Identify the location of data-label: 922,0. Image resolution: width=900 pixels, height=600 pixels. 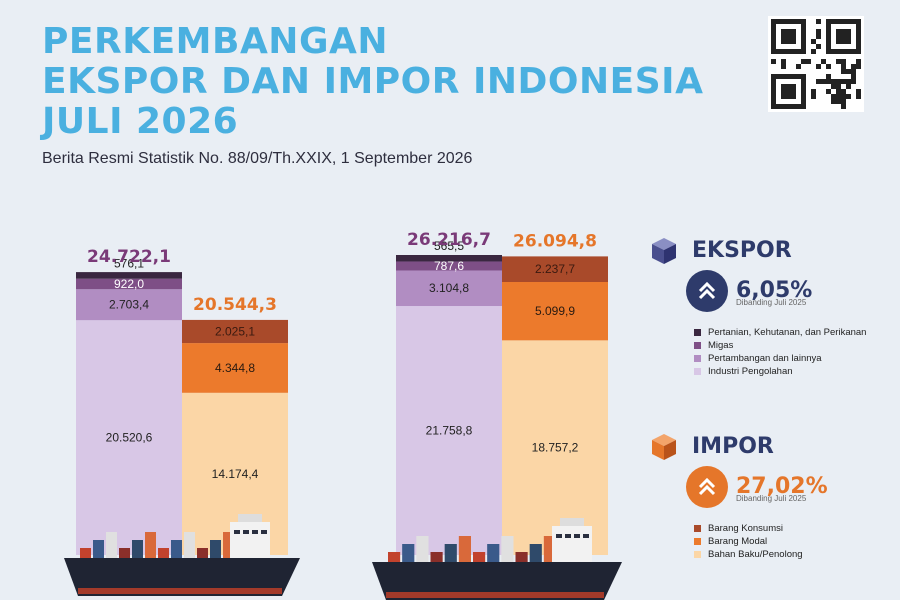
(129, 284).